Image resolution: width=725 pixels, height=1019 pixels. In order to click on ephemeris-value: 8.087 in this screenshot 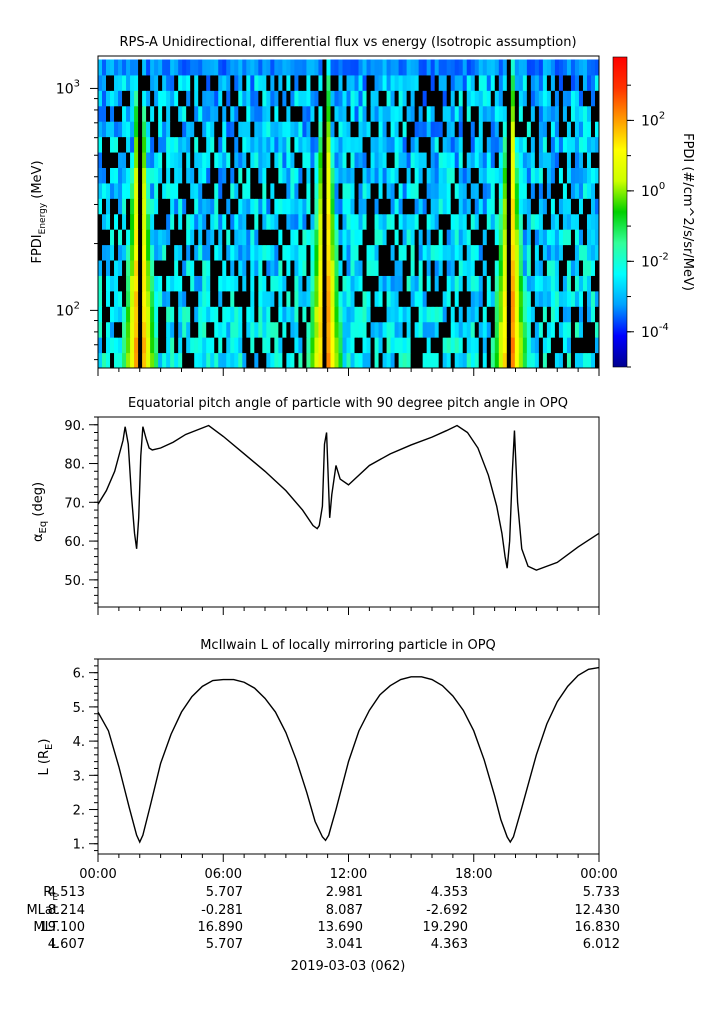, I will do `click(344, 910)`.